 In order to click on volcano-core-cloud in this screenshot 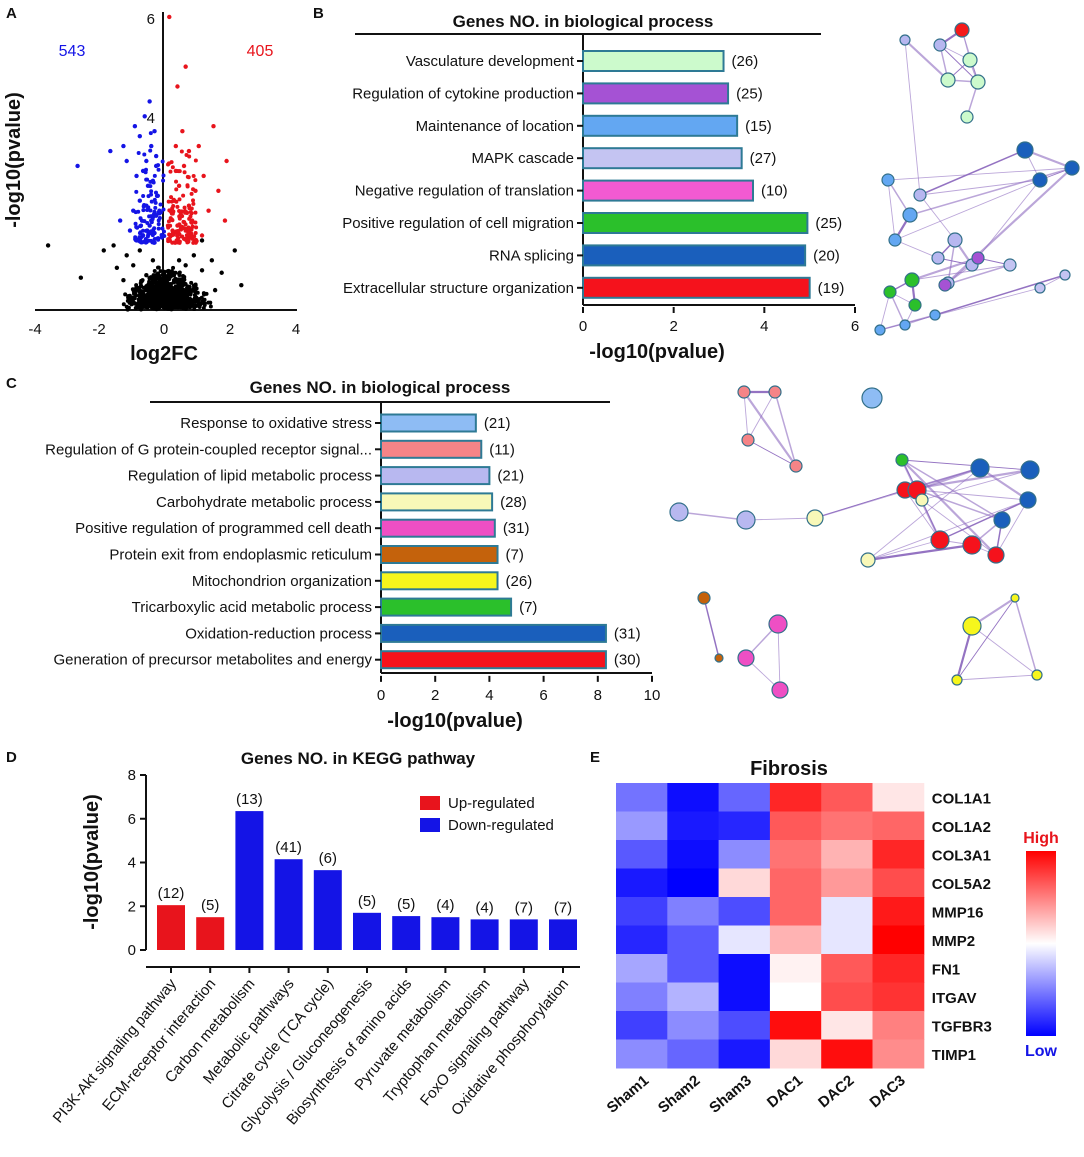, I will do `click(167, 221)`.